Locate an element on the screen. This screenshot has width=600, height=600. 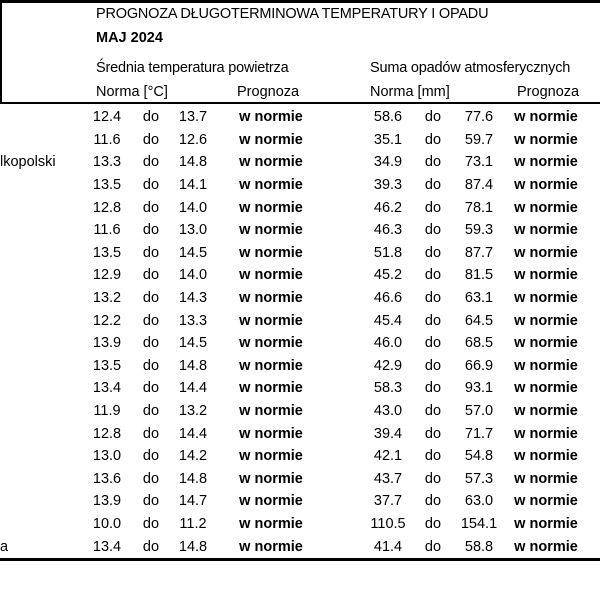
temp-norm-high-value: 13.3 is located at coordinates (193, 320).